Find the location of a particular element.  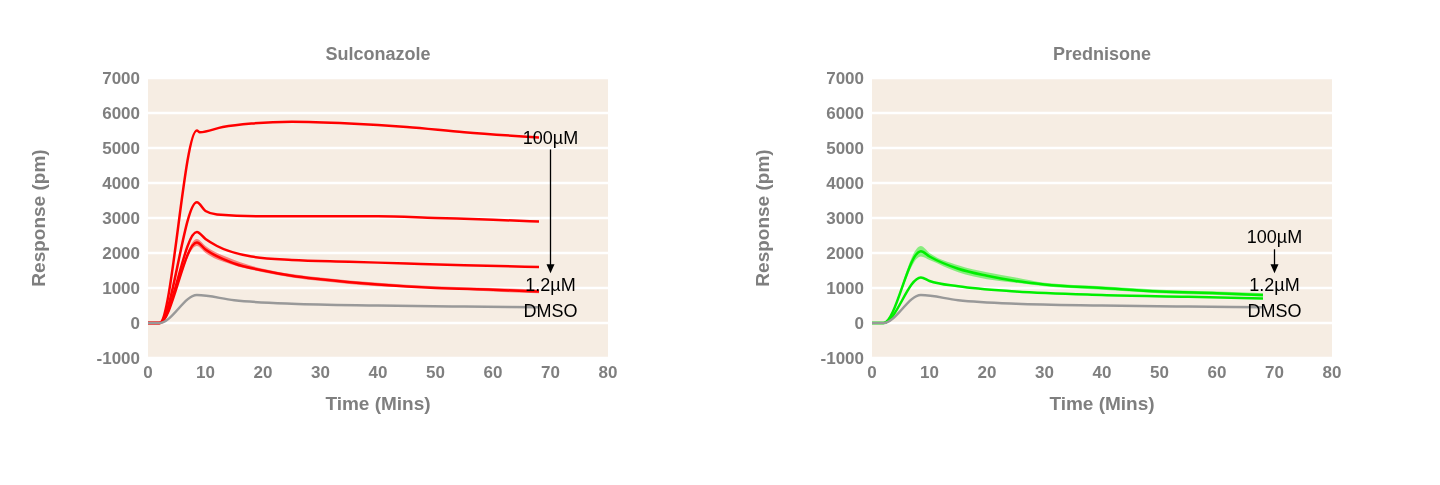

chart-title: Prednisone is located at coordinates (1102, 54).